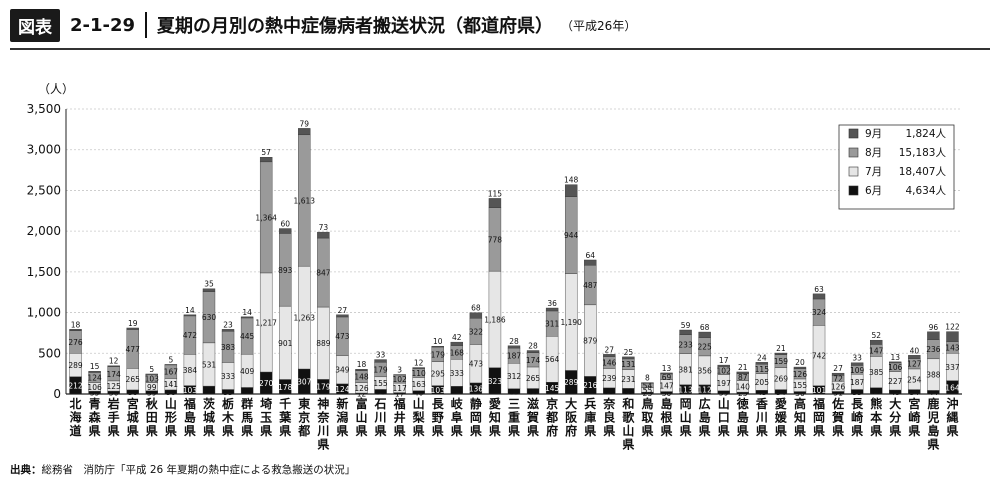 This screenshot has height=483, width=1000. What do you see at coordinates (171, 372) in the screenshot?
I see `data-label: 167` at bounding box center [171, 372].